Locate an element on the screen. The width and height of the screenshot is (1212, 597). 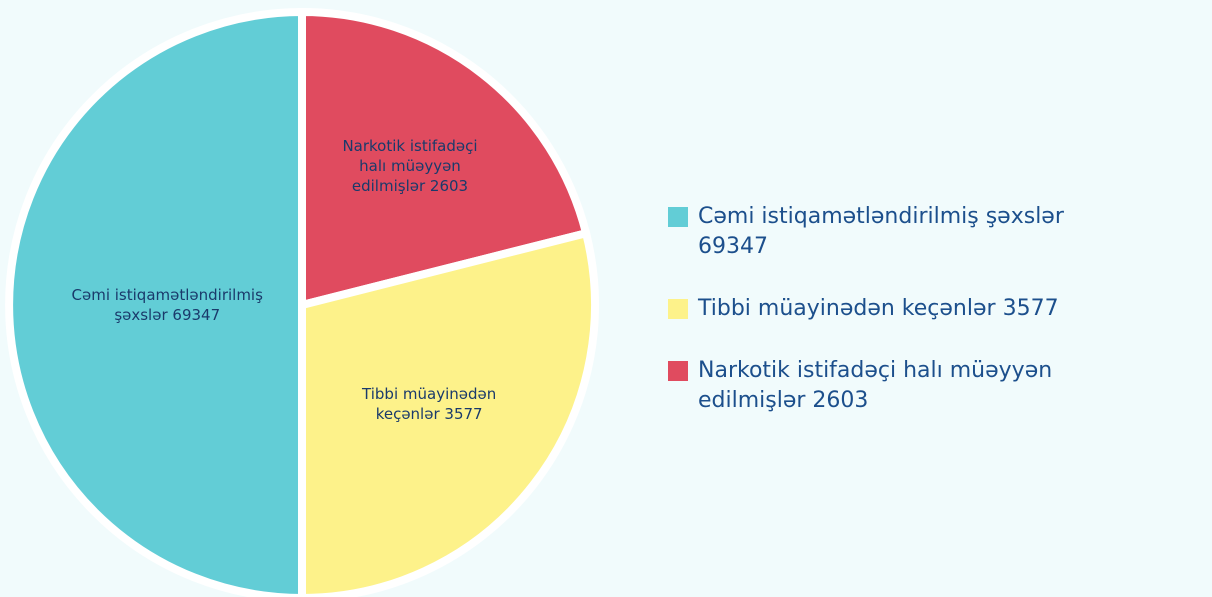
slice-label-value: 69347 is located at coordinates (196, 315).